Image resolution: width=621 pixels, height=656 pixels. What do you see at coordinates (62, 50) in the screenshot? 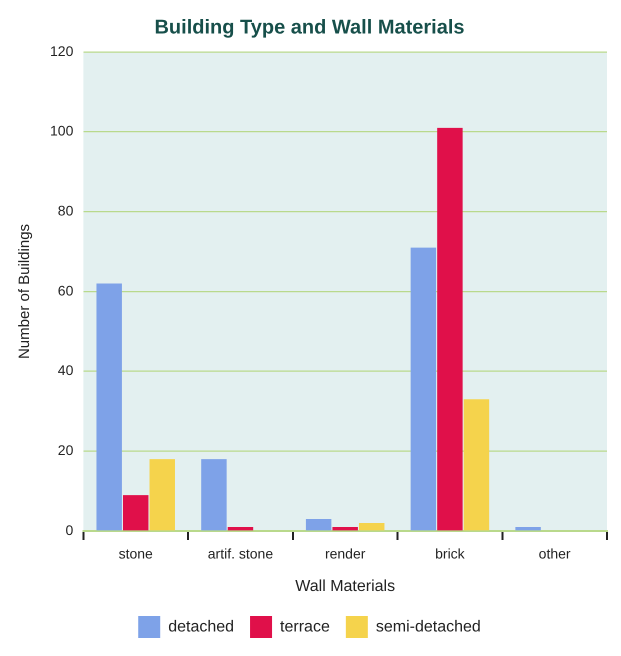
I see `y-tick-label: 120` at bounding box center [62, 50].